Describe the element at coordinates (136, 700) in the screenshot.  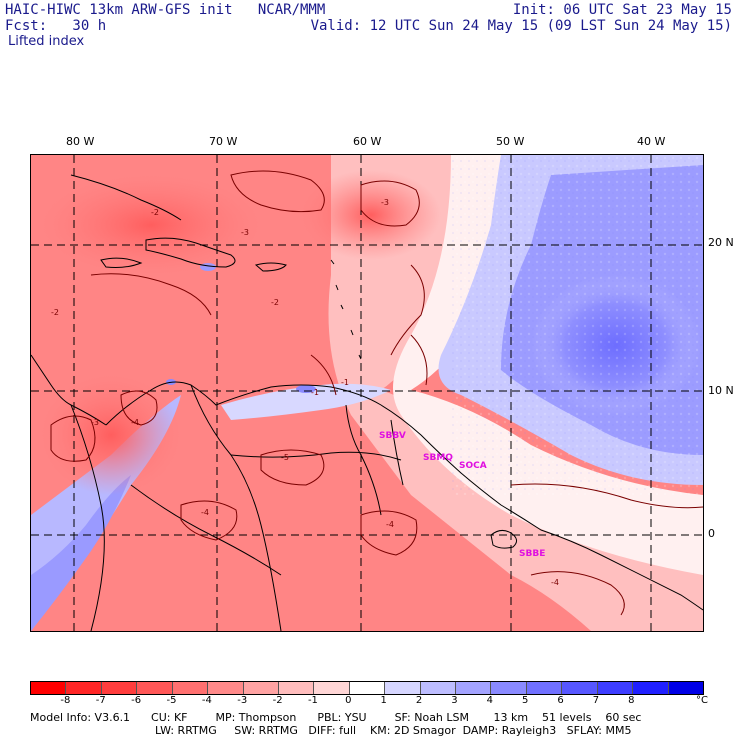
I see `colorbar-tick-label: -6` at that location.